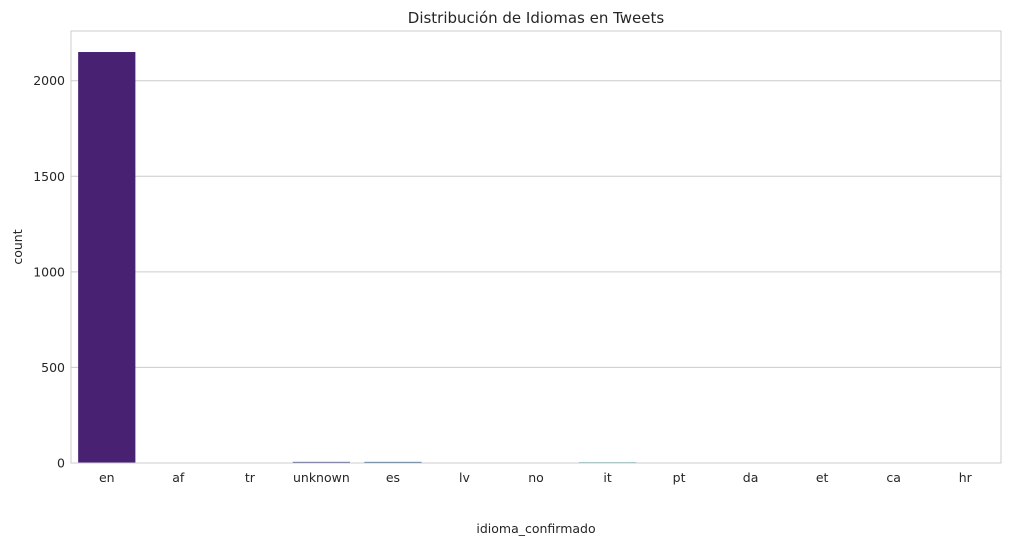 The height and width of the screenshot is (545, 1010). I want to click on x-tick-label: hr, so click(966, 477).